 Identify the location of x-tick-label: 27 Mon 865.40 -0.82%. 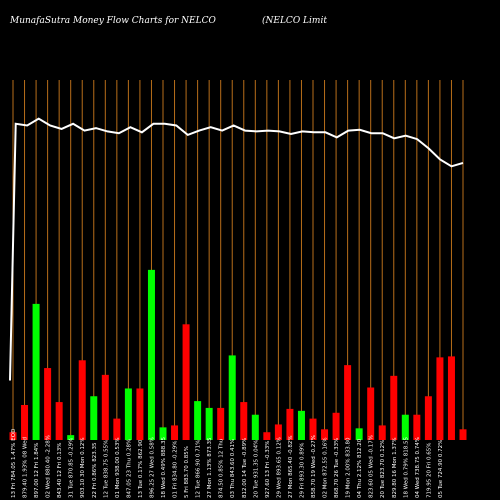
(291, 466).